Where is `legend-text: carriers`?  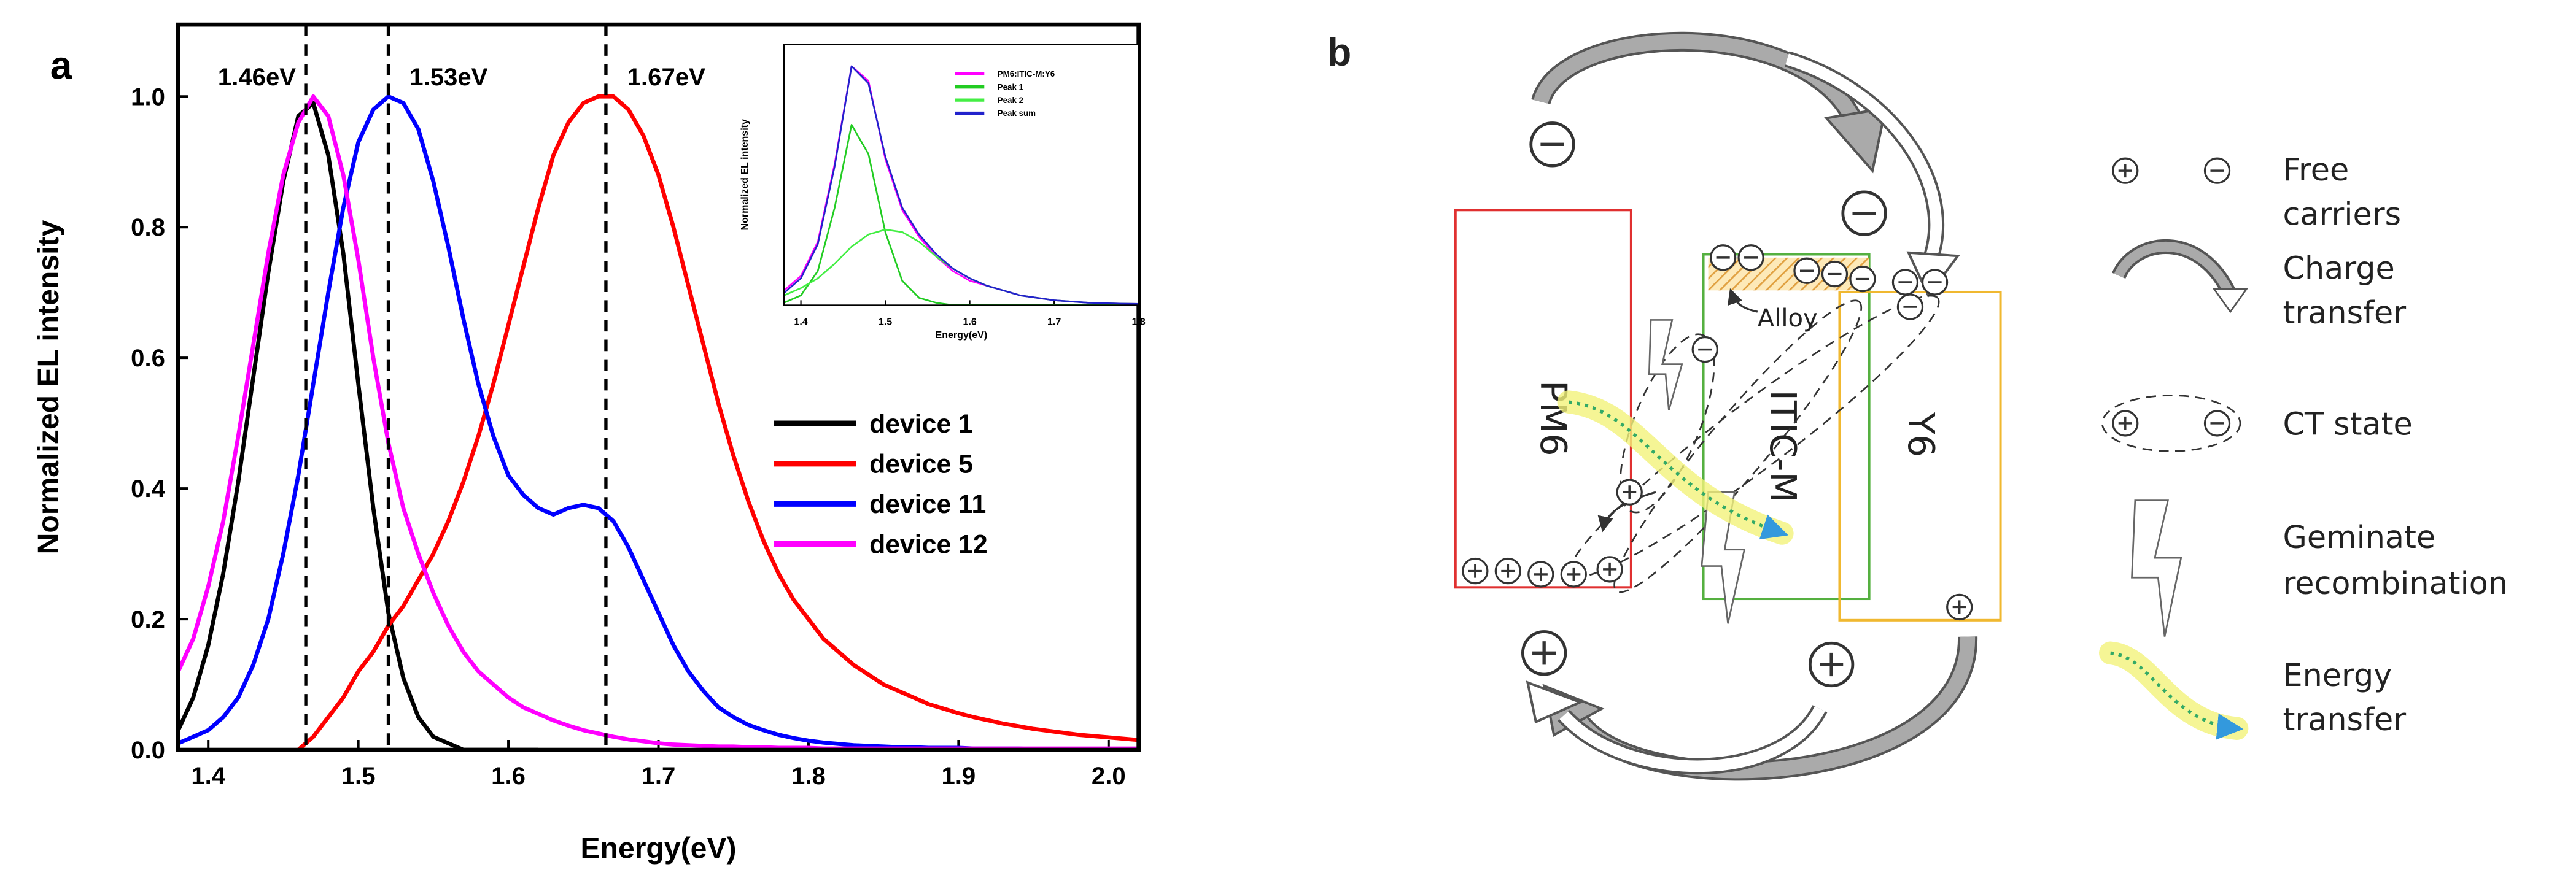
legend-text: carriers is located at coordinates (2342, 214).